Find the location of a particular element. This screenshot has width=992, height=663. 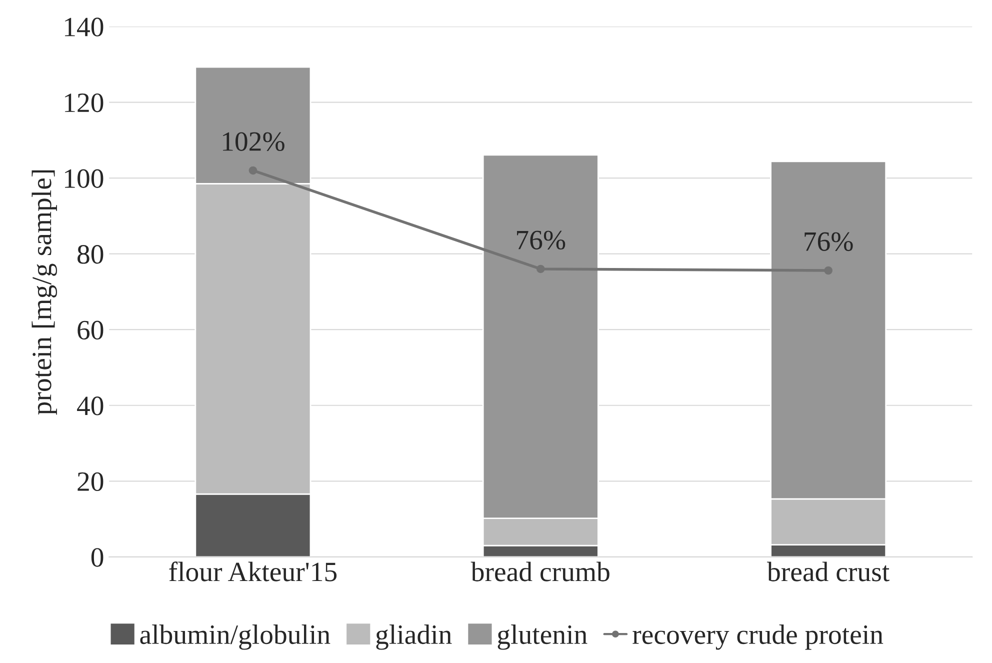

legend-label: gliadin is located at coordinates (414, 637).